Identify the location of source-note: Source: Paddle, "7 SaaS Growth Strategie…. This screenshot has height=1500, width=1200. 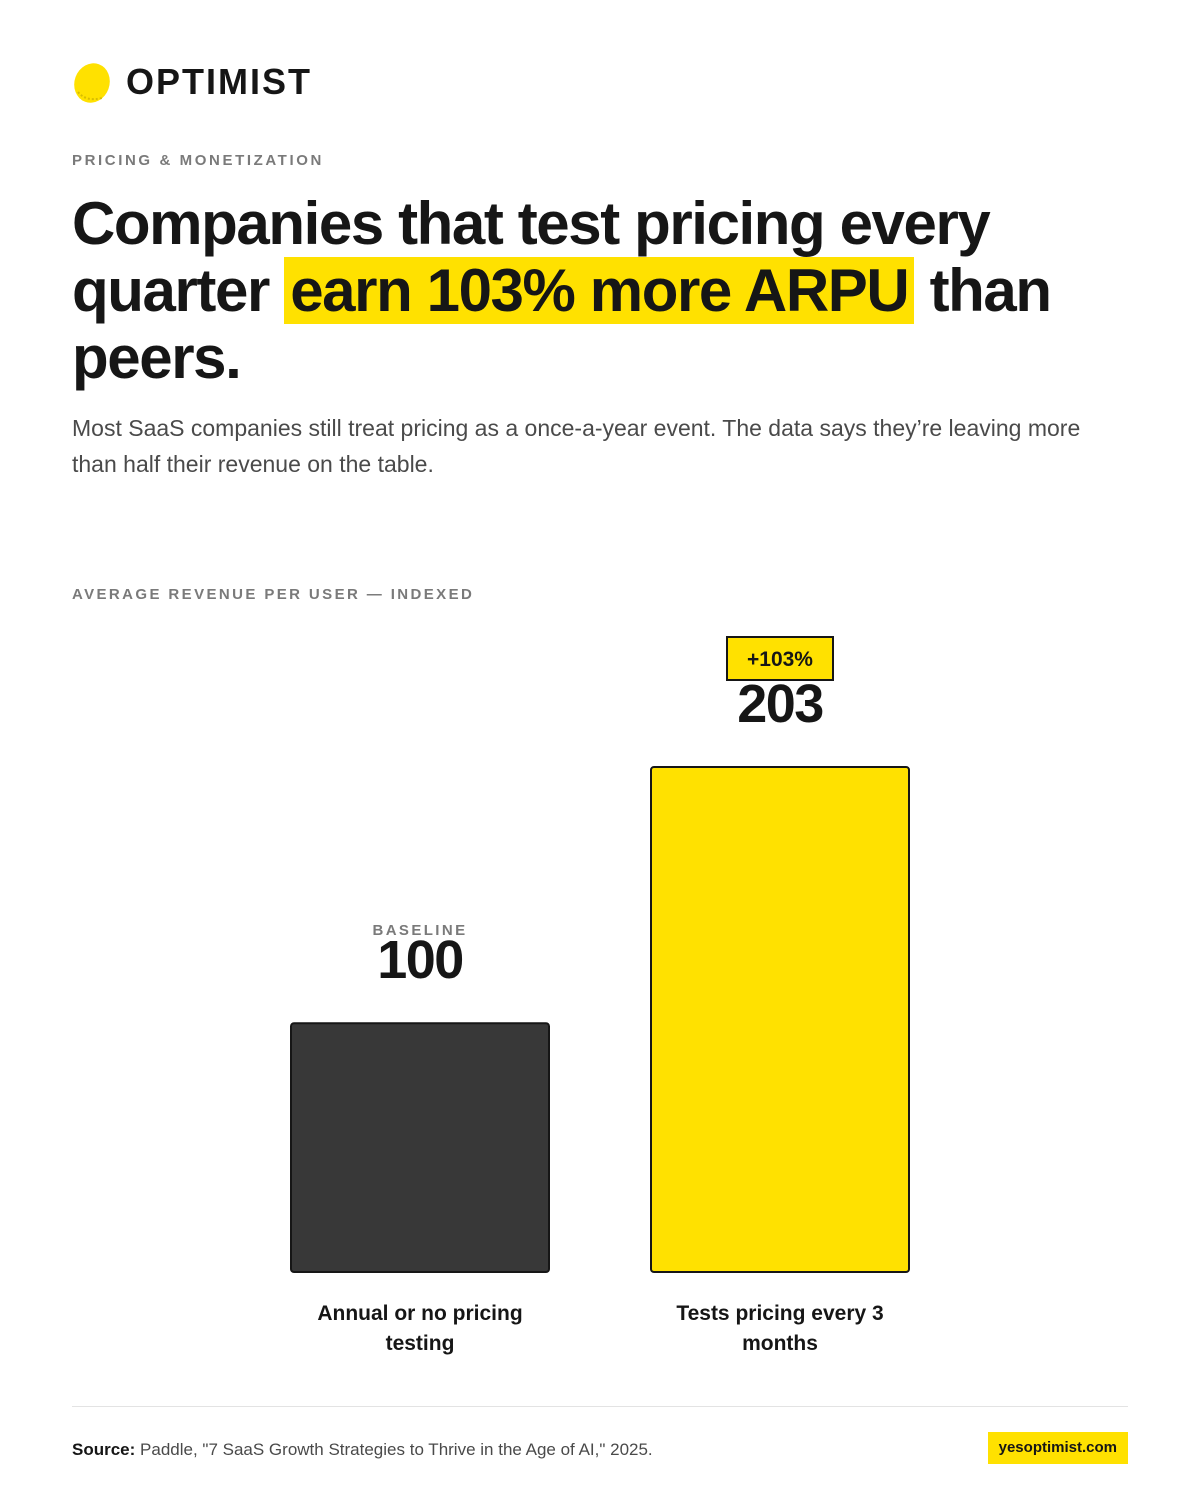
(362, 1450).